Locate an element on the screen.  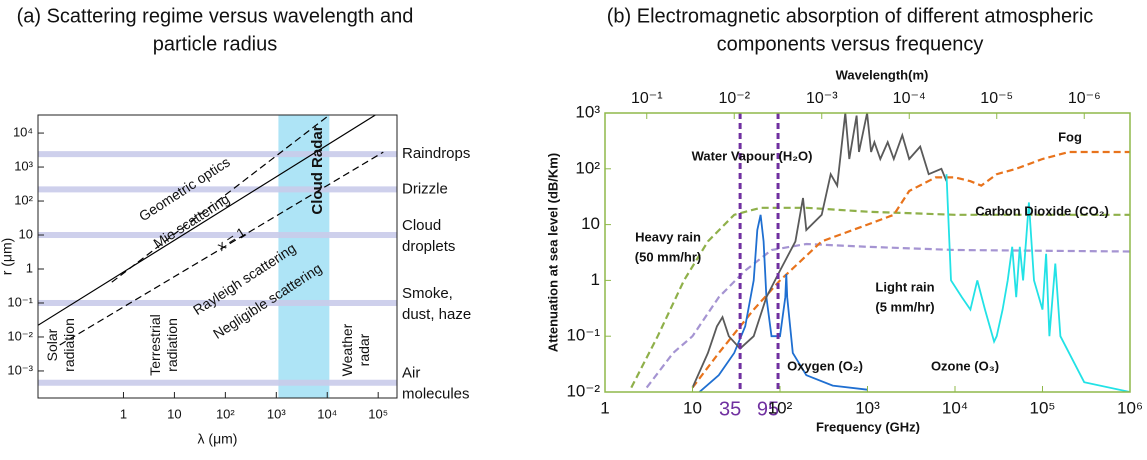
x2-axis-label: Wavelength(m) is located at coordinates (882, 74).